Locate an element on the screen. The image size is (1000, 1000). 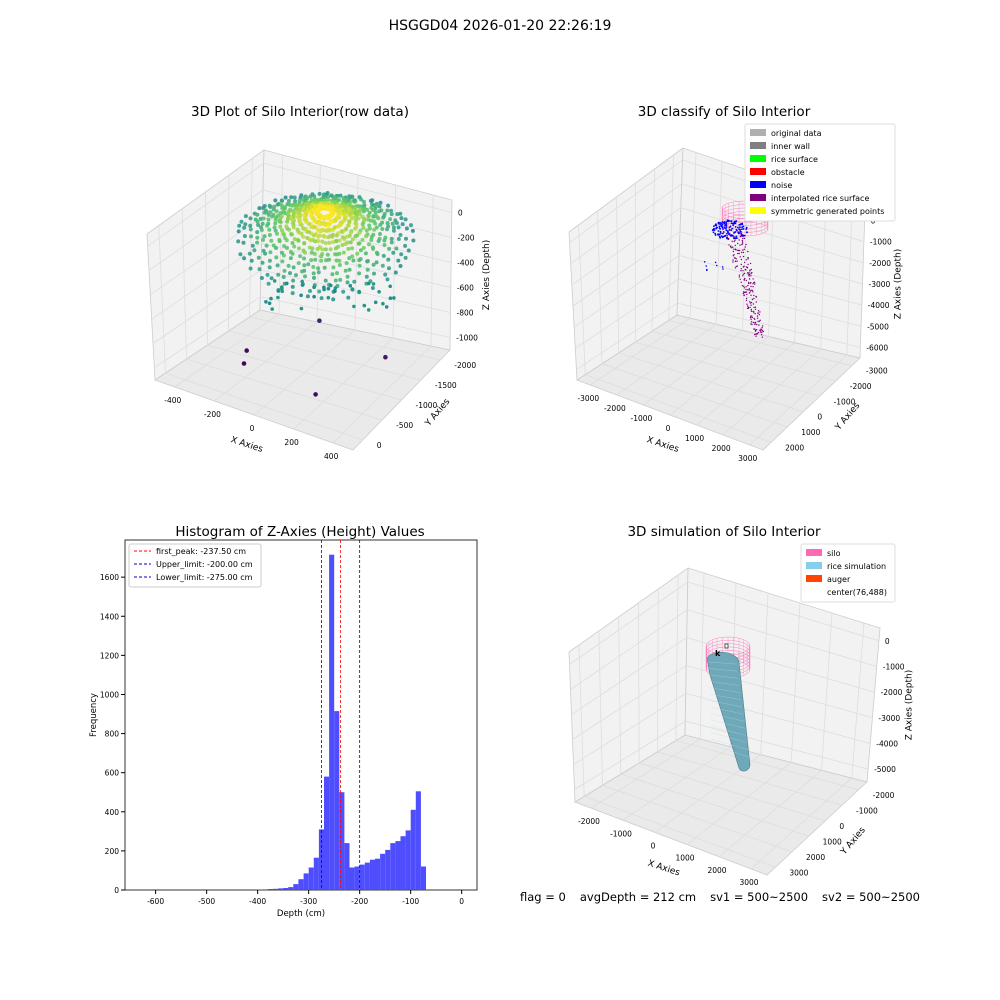
p4-y-gridline is located at coordinates (732, 712).